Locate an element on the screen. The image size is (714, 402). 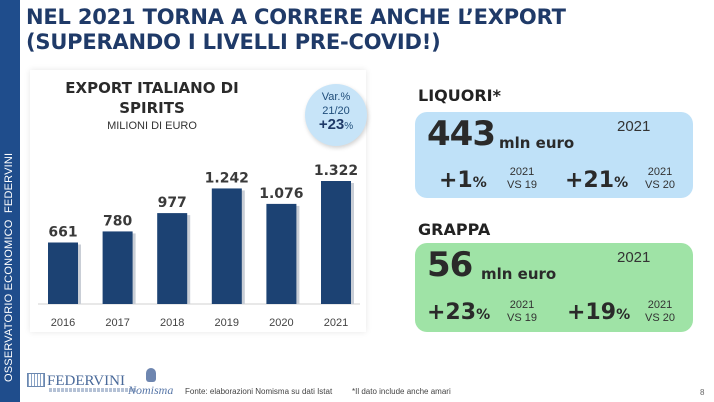
chart-title-line1: EXPORT ITALIANO DI is located at coordinates (152, 88).